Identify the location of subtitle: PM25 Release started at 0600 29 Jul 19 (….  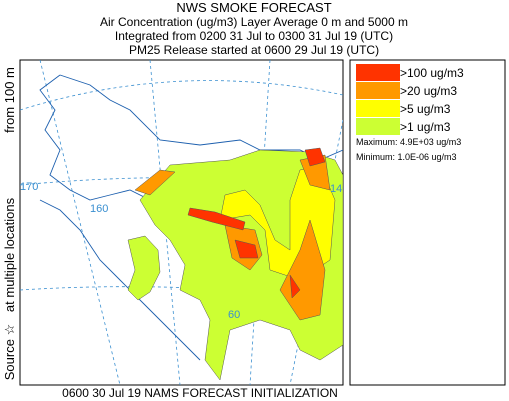
(254, 50).